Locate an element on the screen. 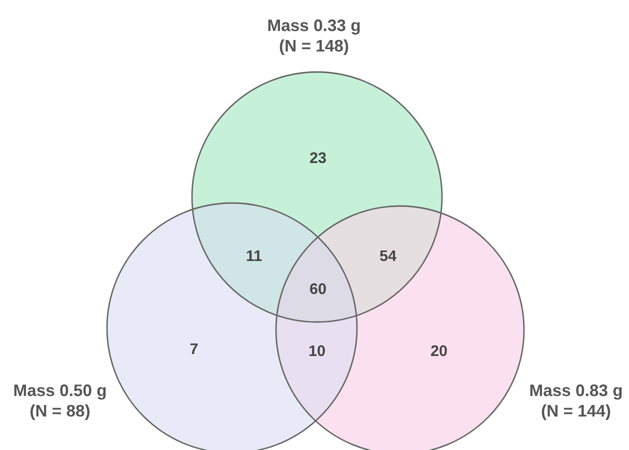 The image size is (629, 450). data-label: 10 is located at coordinates (317, 350).